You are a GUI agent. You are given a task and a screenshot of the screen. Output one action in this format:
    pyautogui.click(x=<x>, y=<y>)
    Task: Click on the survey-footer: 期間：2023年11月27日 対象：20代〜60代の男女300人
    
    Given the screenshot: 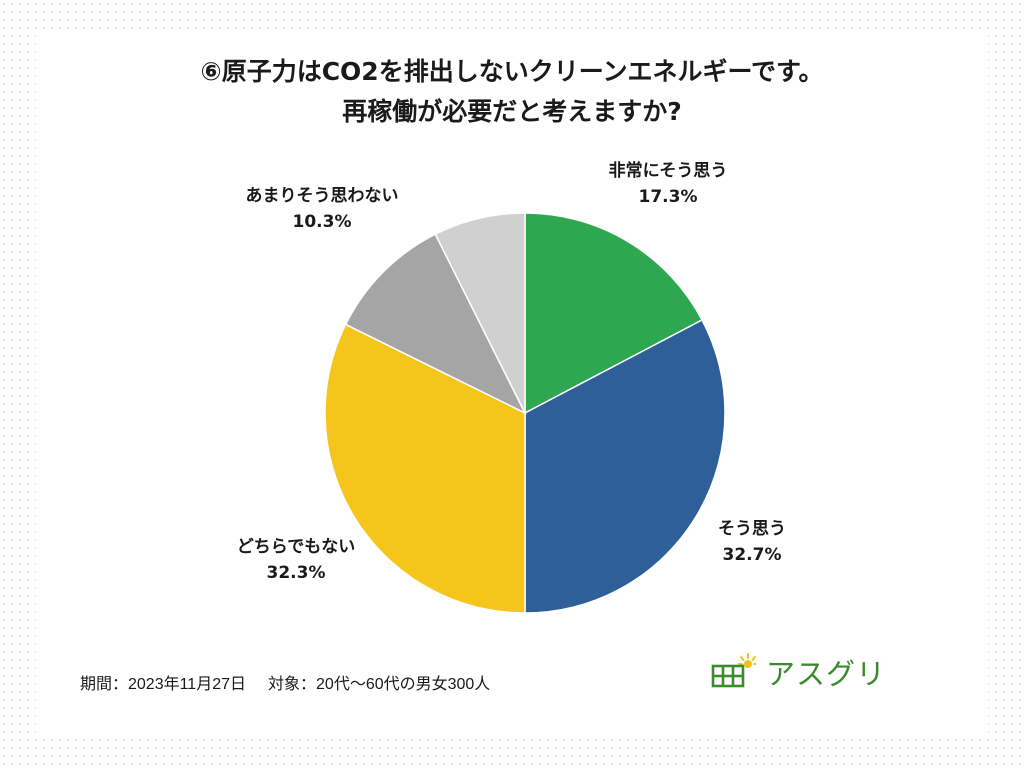 What is the action you would take?
    pyautogui.click(x=285, y=682)
    